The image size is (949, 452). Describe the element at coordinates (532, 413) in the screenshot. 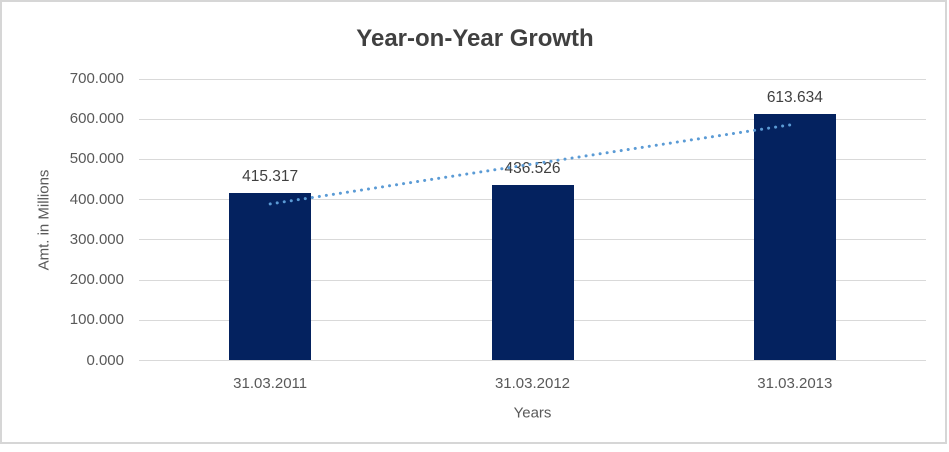

I see `x-axis-title: Years` at that location.